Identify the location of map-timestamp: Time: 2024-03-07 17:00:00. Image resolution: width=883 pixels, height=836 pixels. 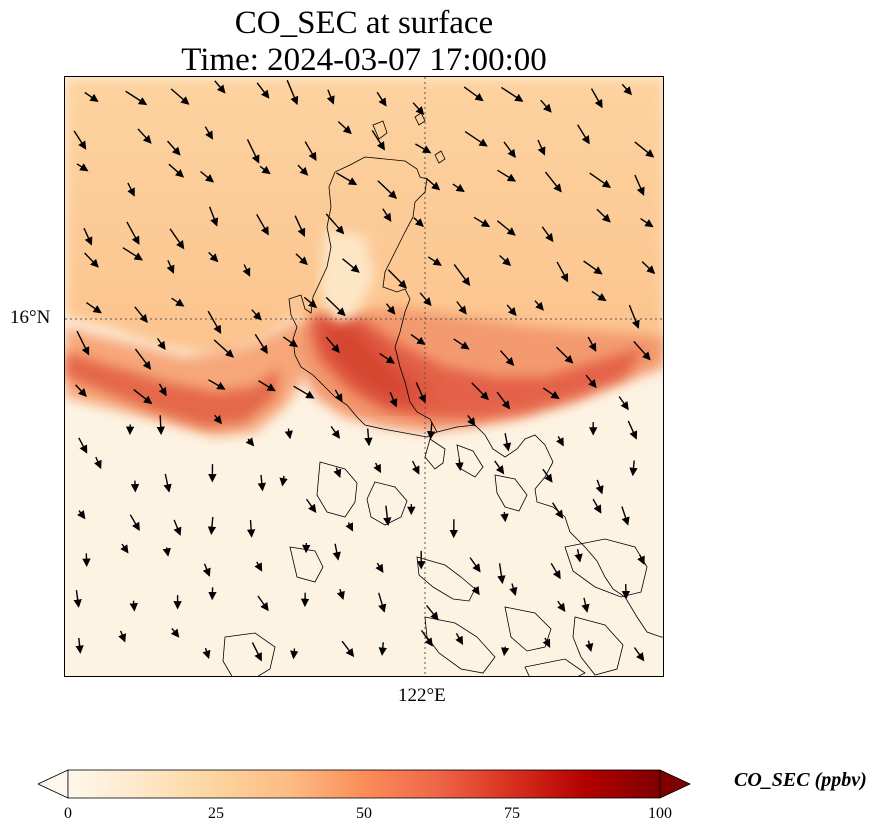
(364, 60).